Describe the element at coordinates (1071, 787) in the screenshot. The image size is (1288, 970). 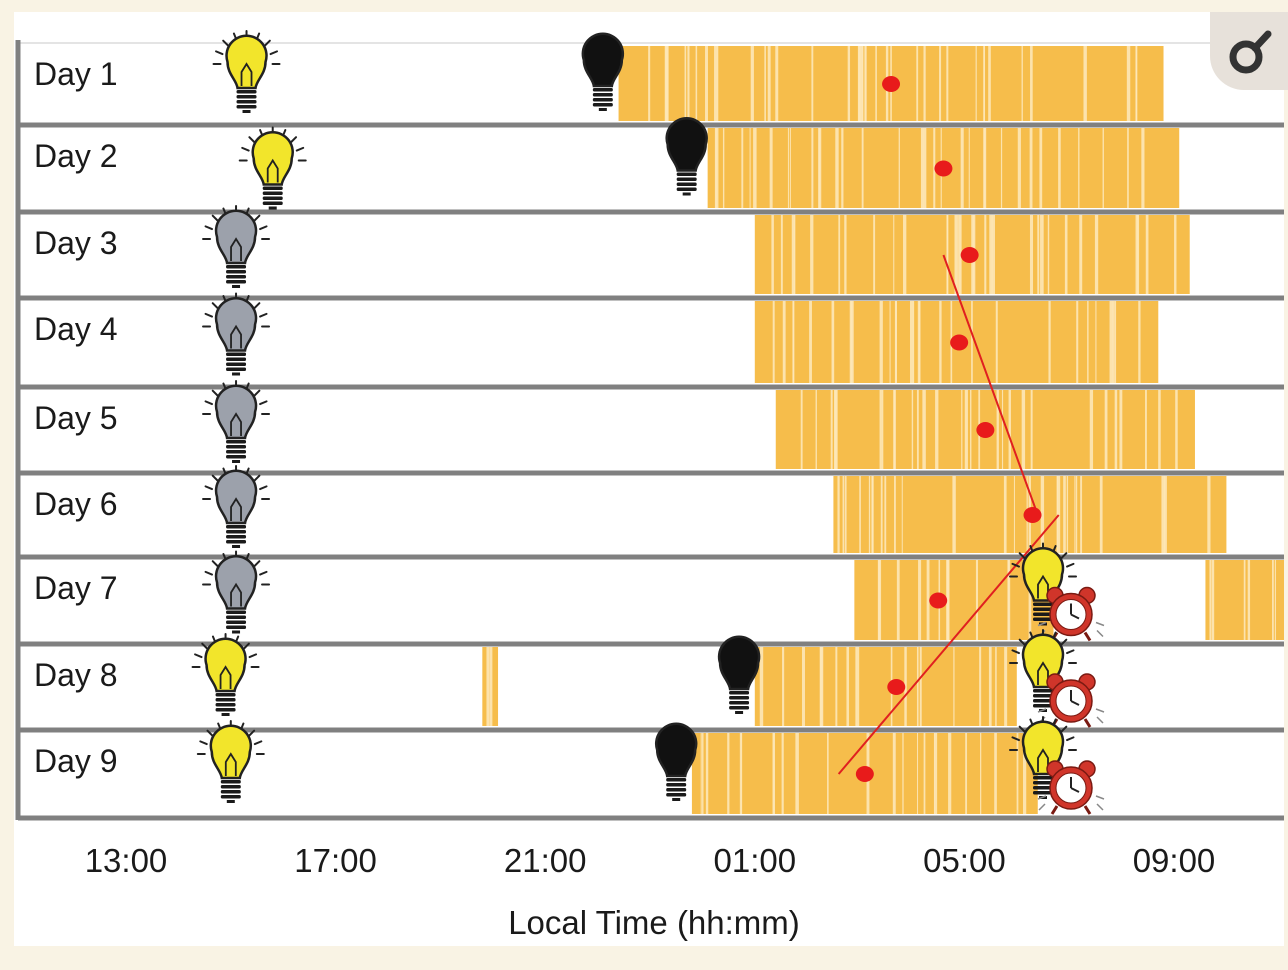
I see `alarm-clock-icon` at that location.